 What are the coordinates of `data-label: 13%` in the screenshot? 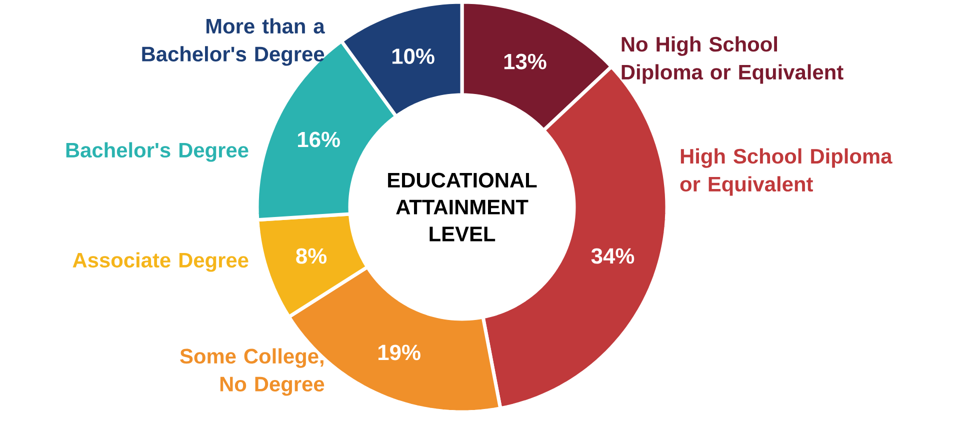 It's located at (525, 62).